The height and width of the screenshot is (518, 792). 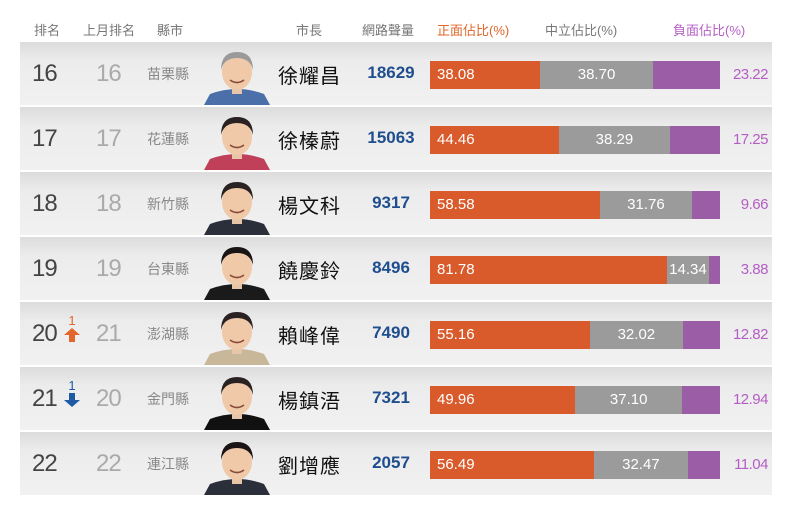 What do you see at coordinates (515, 205) in the screenshot?
I see `positive-segment: 58.58` at bounding box center [515, 205].